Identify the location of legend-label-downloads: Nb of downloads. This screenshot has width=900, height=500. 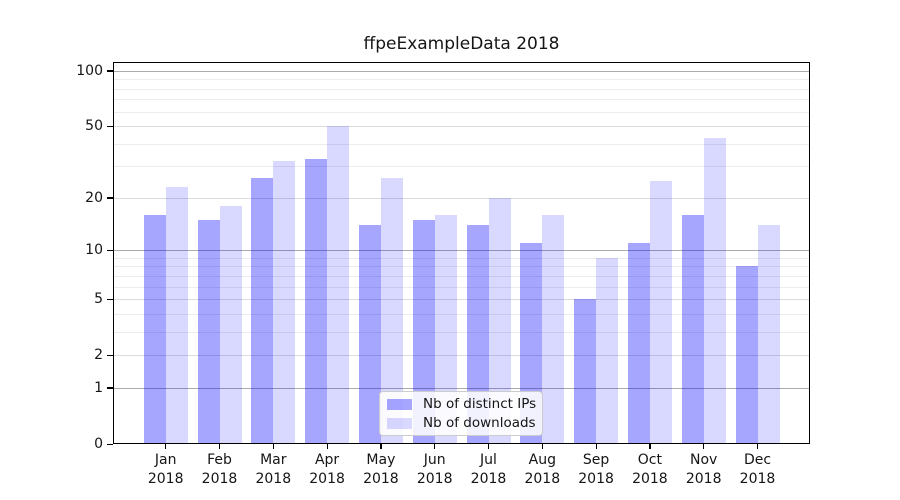
(479, 423).